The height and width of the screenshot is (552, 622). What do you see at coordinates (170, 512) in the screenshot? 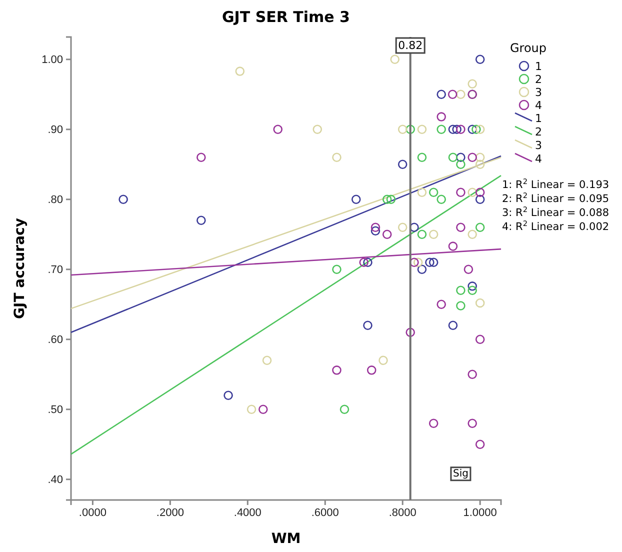
I see `x-tick-label: .2000` at bounding box center [170, 512].